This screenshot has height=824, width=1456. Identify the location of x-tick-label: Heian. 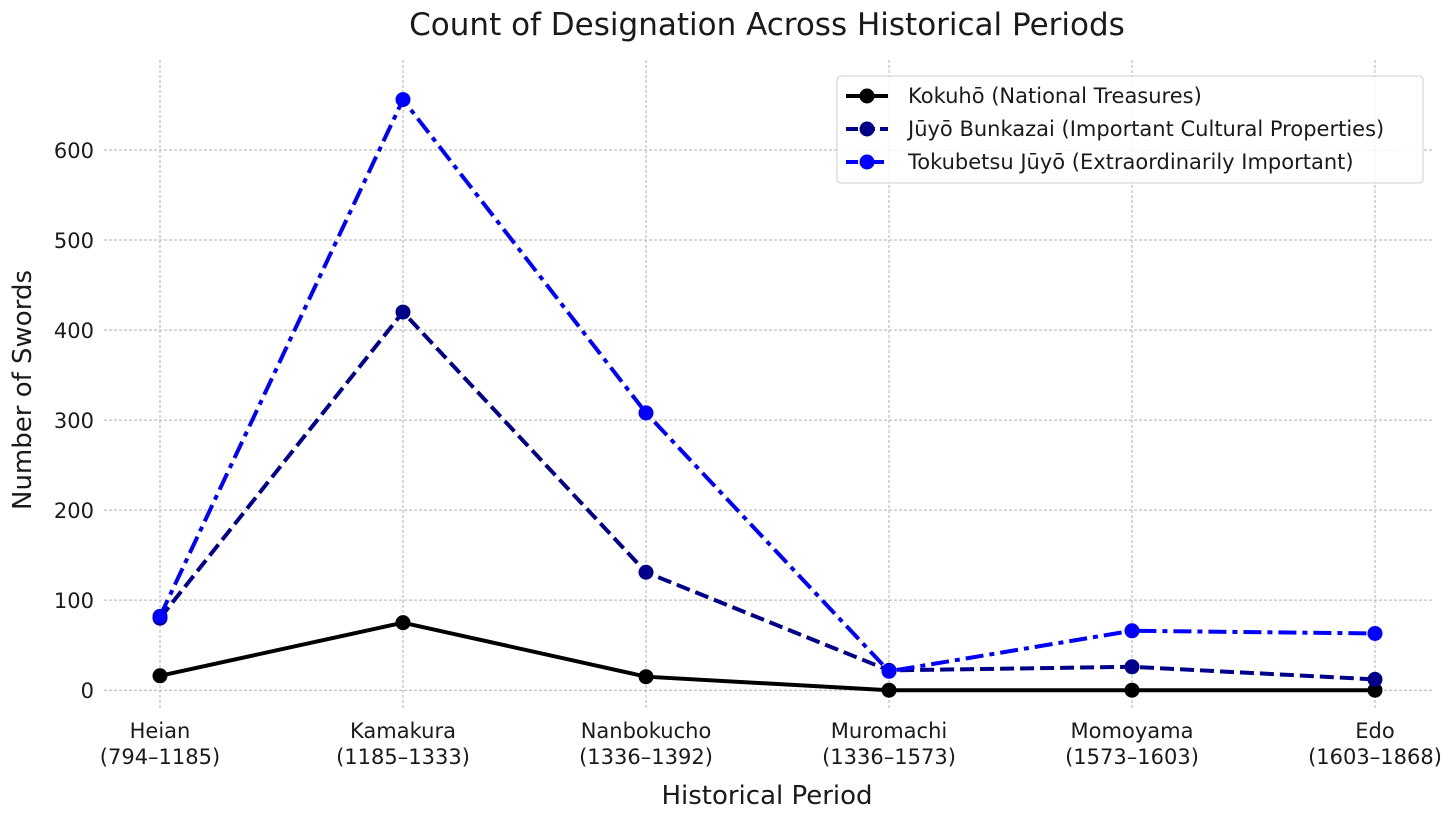
(160, 731).